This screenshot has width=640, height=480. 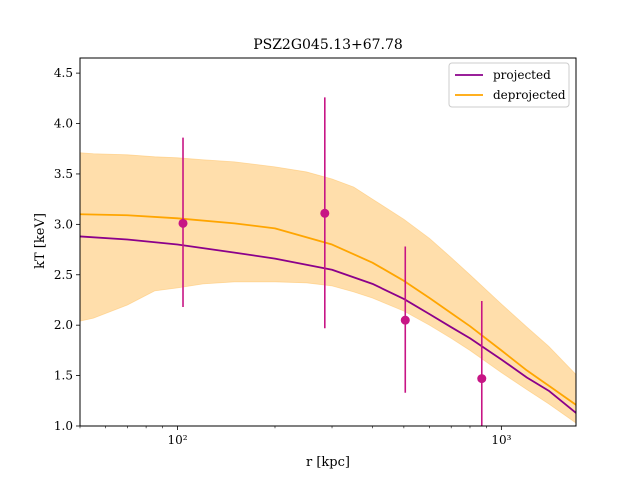 I want to click on y-tick-label: 4.5, so click(x=63, y=73).